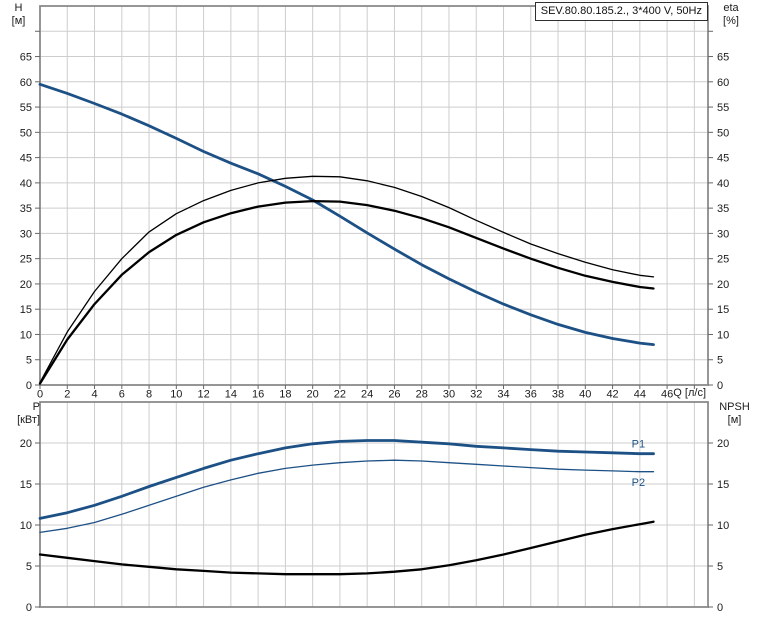 The height and width of the screenshot is (623, 757). What do you see at coordinates (122, 395) in the screenshot?
I see `x-tick-label: 6` at bounding box center [122, 395].